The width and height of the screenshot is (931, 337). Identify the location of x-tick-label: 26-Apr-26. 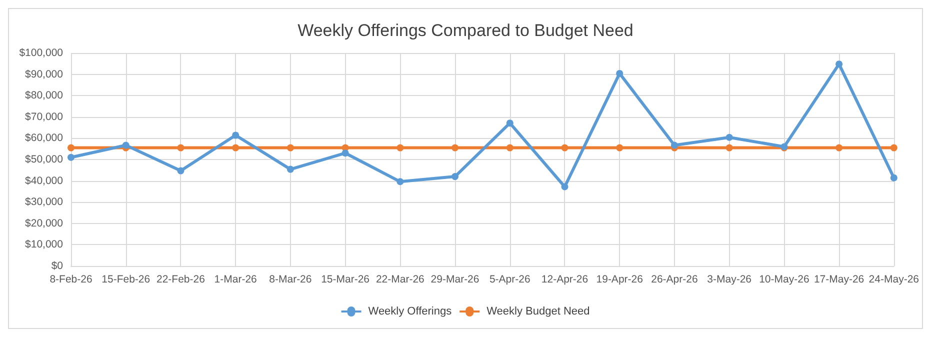
(674, 280).